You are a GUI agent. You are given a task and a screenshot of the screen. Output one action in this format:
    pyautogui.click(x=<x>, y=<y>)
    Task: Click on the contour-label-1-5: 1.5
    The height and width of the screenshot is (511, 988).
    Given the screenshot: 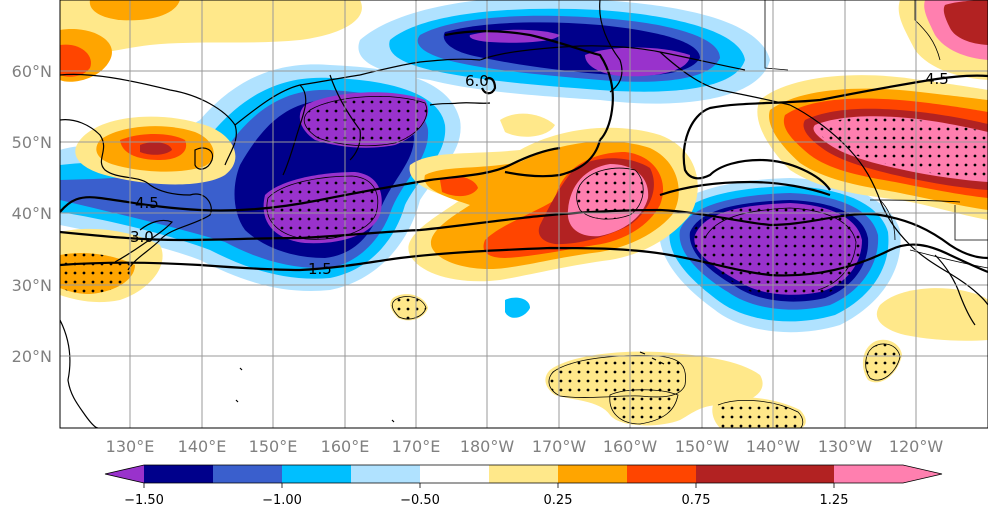 What is the action you would take?
    pyautogui.click(x=320, y=269)
    